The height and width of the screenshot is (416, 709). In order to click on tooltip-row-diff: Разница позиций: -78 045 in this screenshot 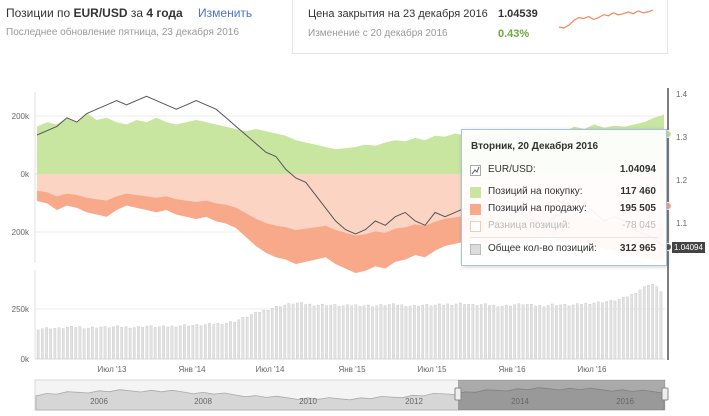, I will do `click(565, 227)`.